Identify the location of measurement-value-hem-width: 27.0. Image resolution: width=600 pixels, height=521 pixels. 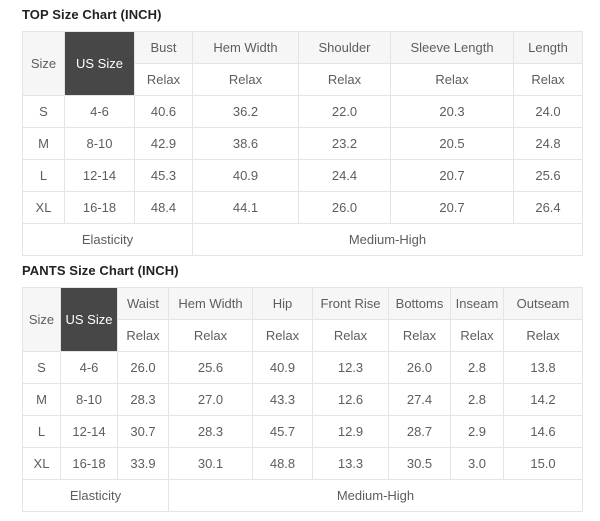
(210, 399).